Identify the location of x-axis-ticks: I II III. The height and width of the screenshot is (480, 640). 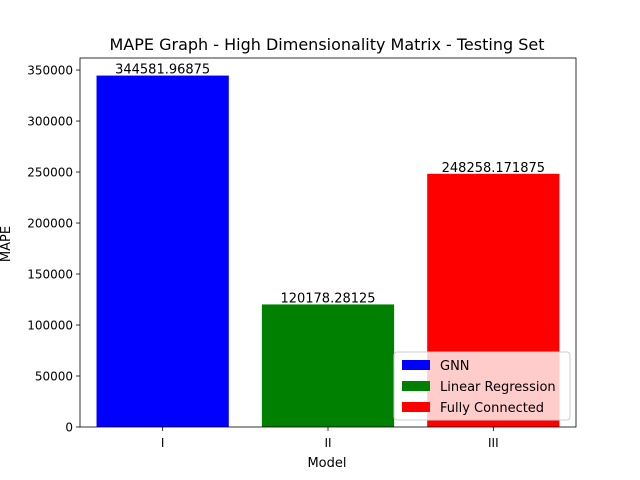
(330, 438).